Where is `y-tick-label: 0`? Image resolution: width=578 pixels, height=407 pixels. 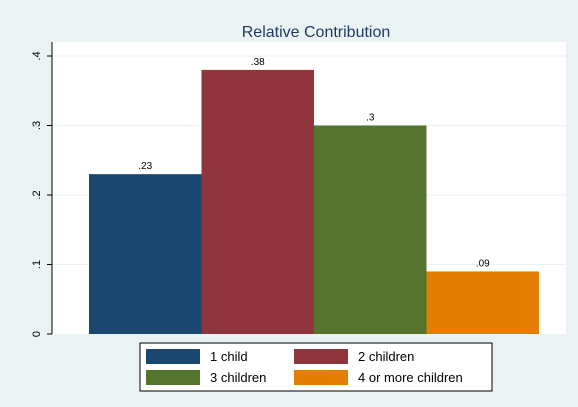 y-tick-label: 0 is located at coordinates (37, 334).